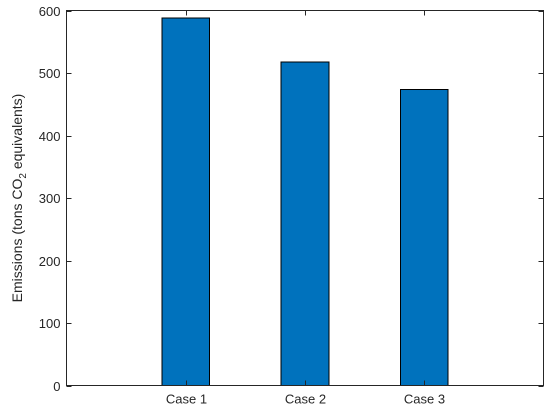 The width and height of the screenshot is (550, 416). Describe the element at coordinates (305, 399) in the screenshot. I see `x-tick-label: Case 2` at that location.